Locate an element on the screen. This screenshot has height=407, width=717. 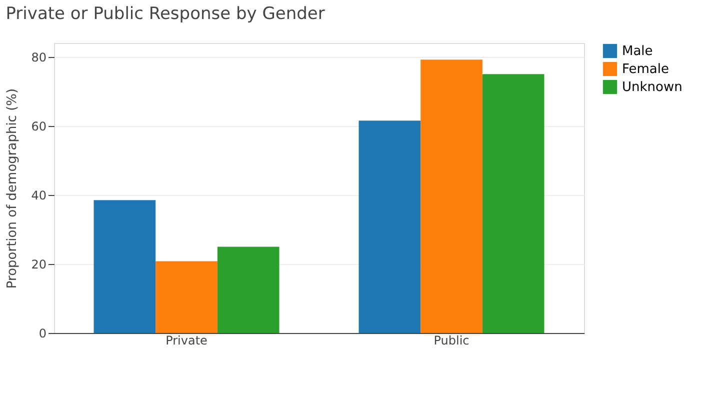
x-tick-label: Private is located at coordinates (187, 341).